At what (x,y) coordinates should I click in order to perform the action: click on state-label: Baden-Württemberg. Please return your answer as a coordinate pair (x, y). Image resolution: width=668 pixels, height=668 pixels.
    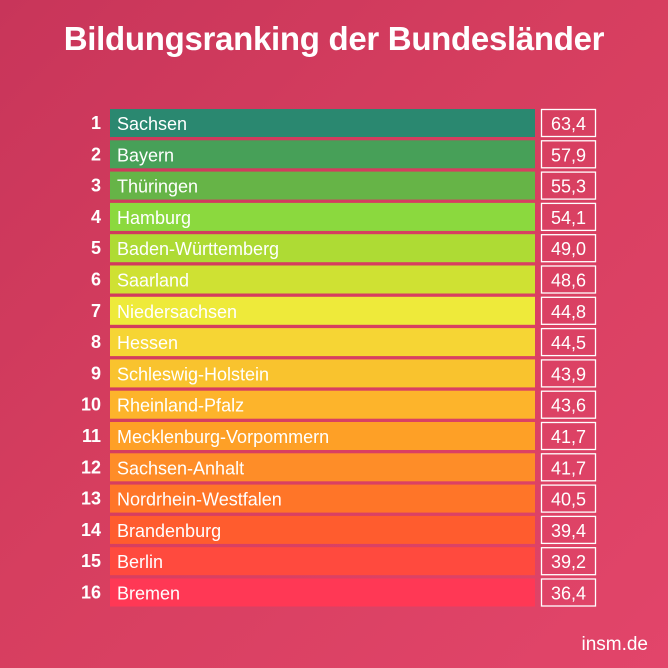
    Looking at the image, I should click on (198, 249).